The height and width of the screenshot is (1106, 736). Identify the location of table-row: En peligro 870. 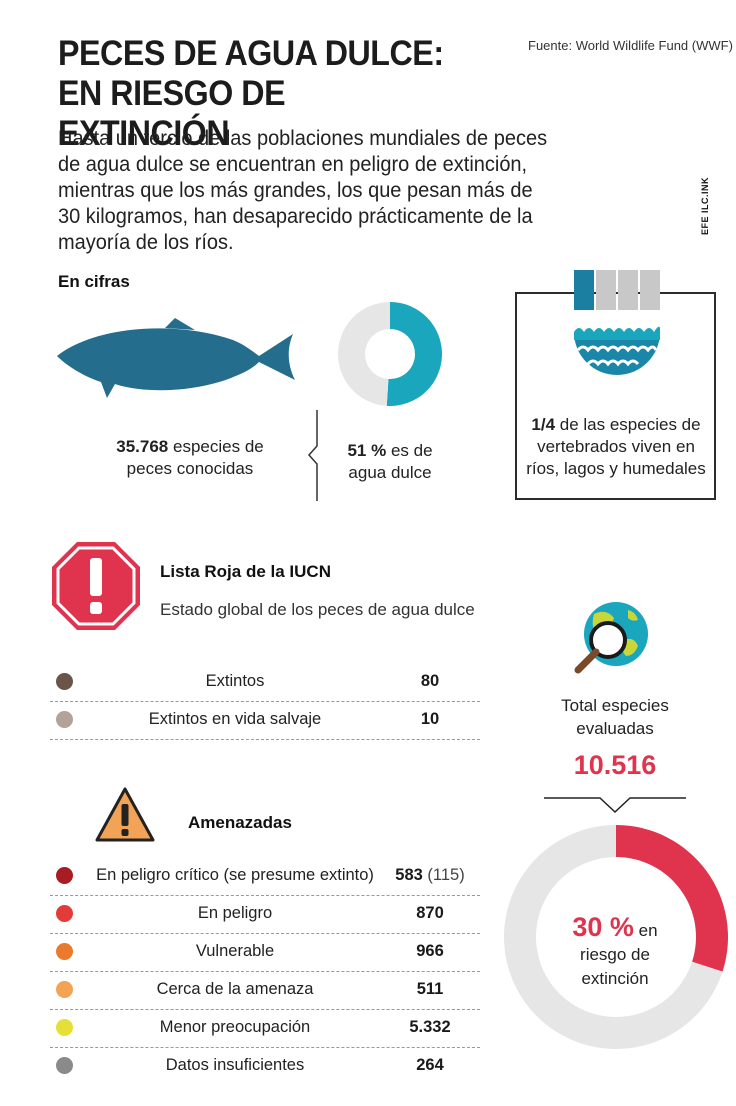
(265, 914).